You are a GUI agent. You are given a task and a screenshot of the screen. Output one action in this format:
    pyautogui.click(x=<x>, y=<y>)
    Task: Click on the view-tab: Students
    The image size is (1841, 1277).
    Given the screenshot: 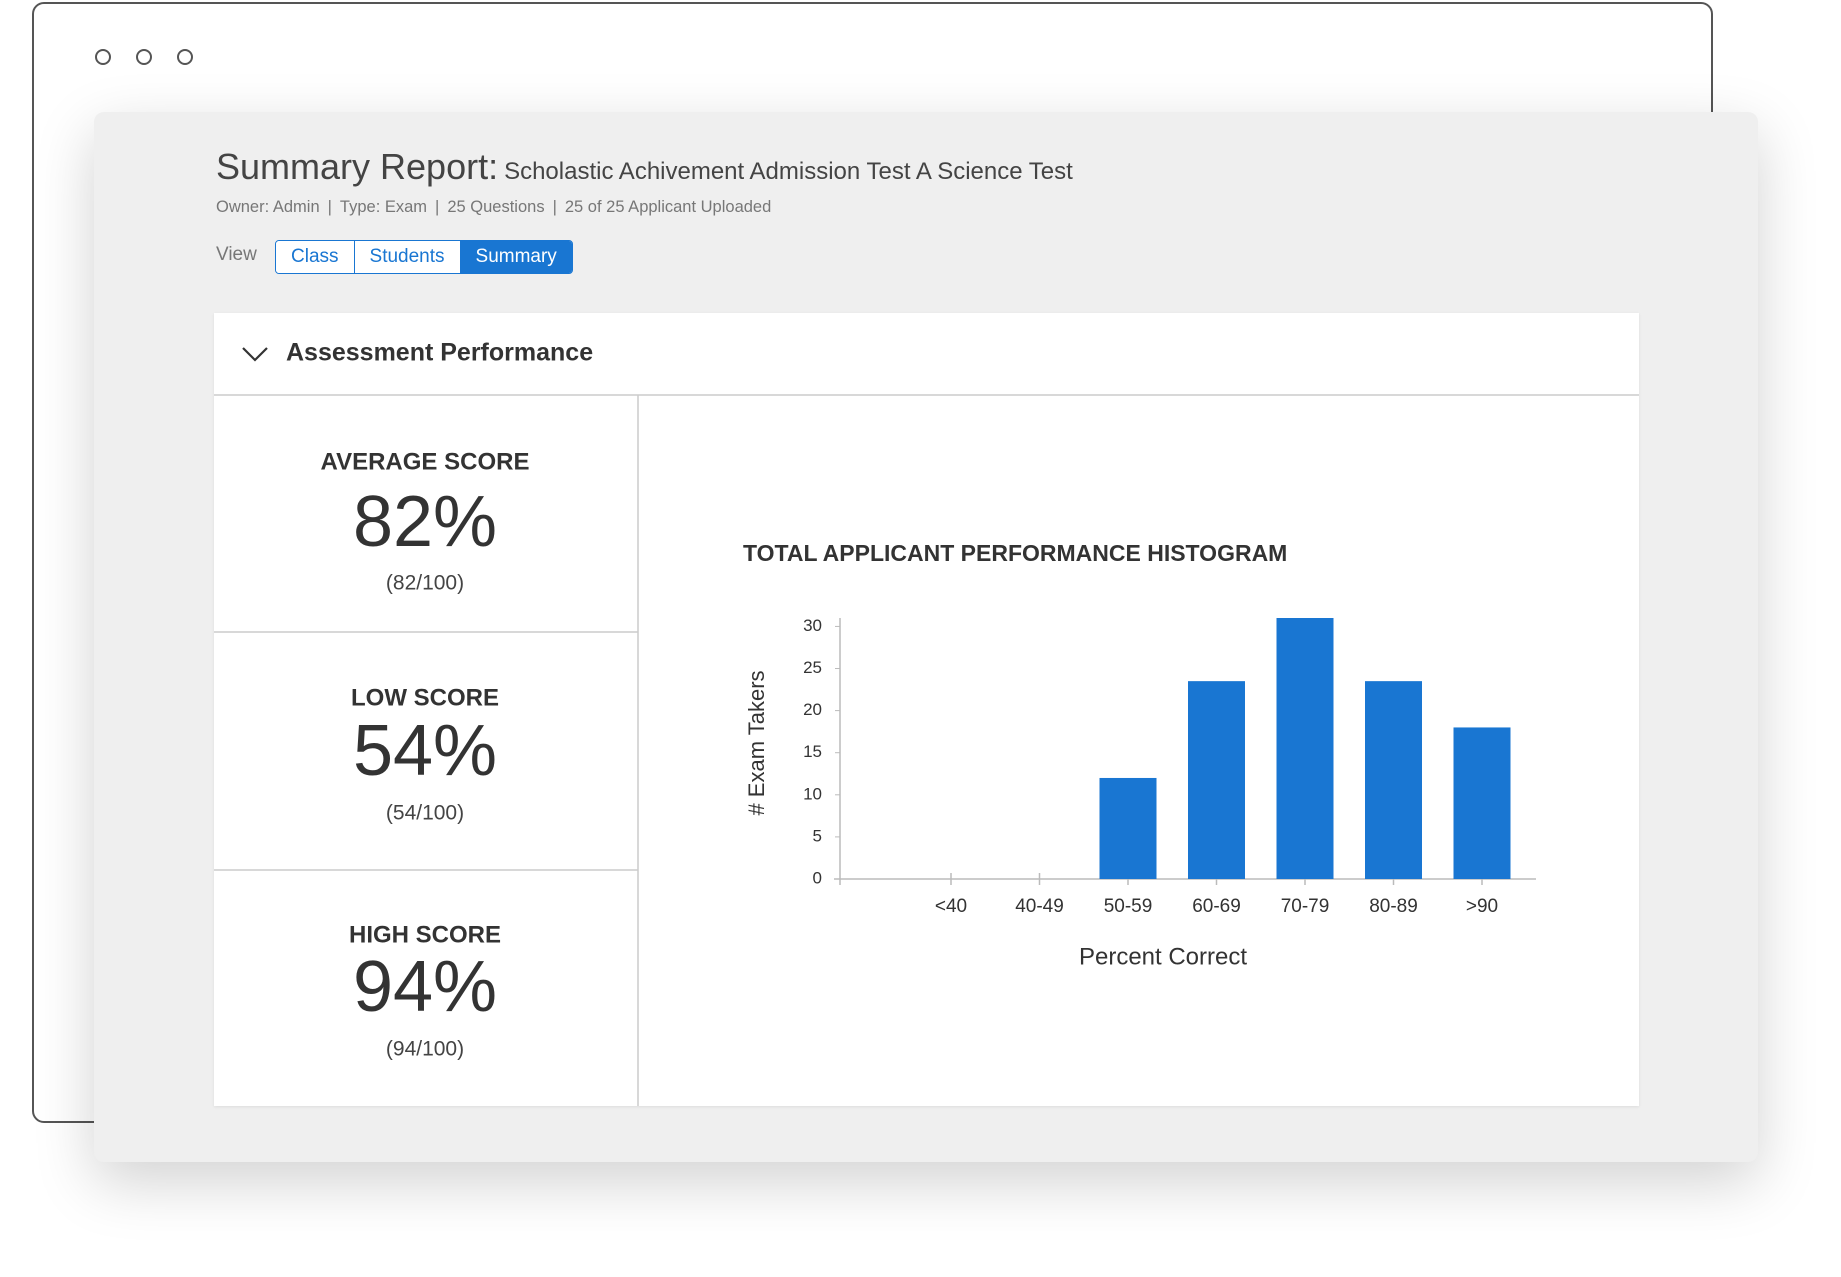 What is the action you would take?
    pyautogui.click(x=406, y=257)
    